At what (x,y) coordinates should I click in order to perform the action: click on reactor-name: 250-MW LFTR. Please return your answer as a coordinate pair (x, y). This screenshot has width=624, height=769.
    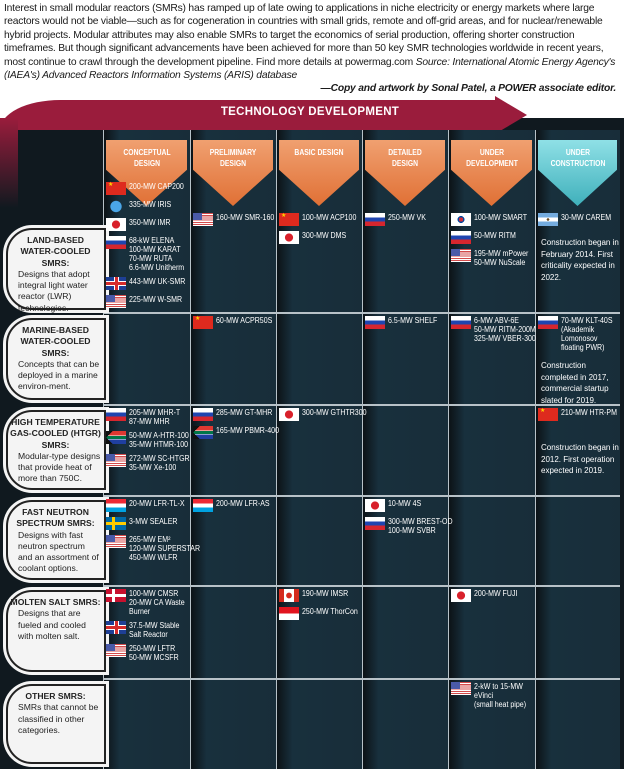
    Looking at the image, I should click on (152, 648).